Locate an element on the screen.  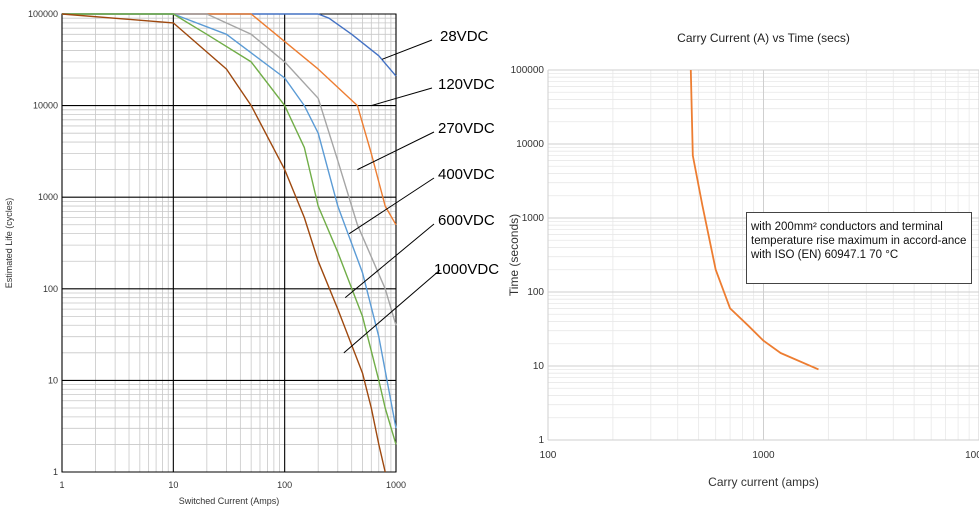
series-line-120vdc is located at coordinates (229, 119).